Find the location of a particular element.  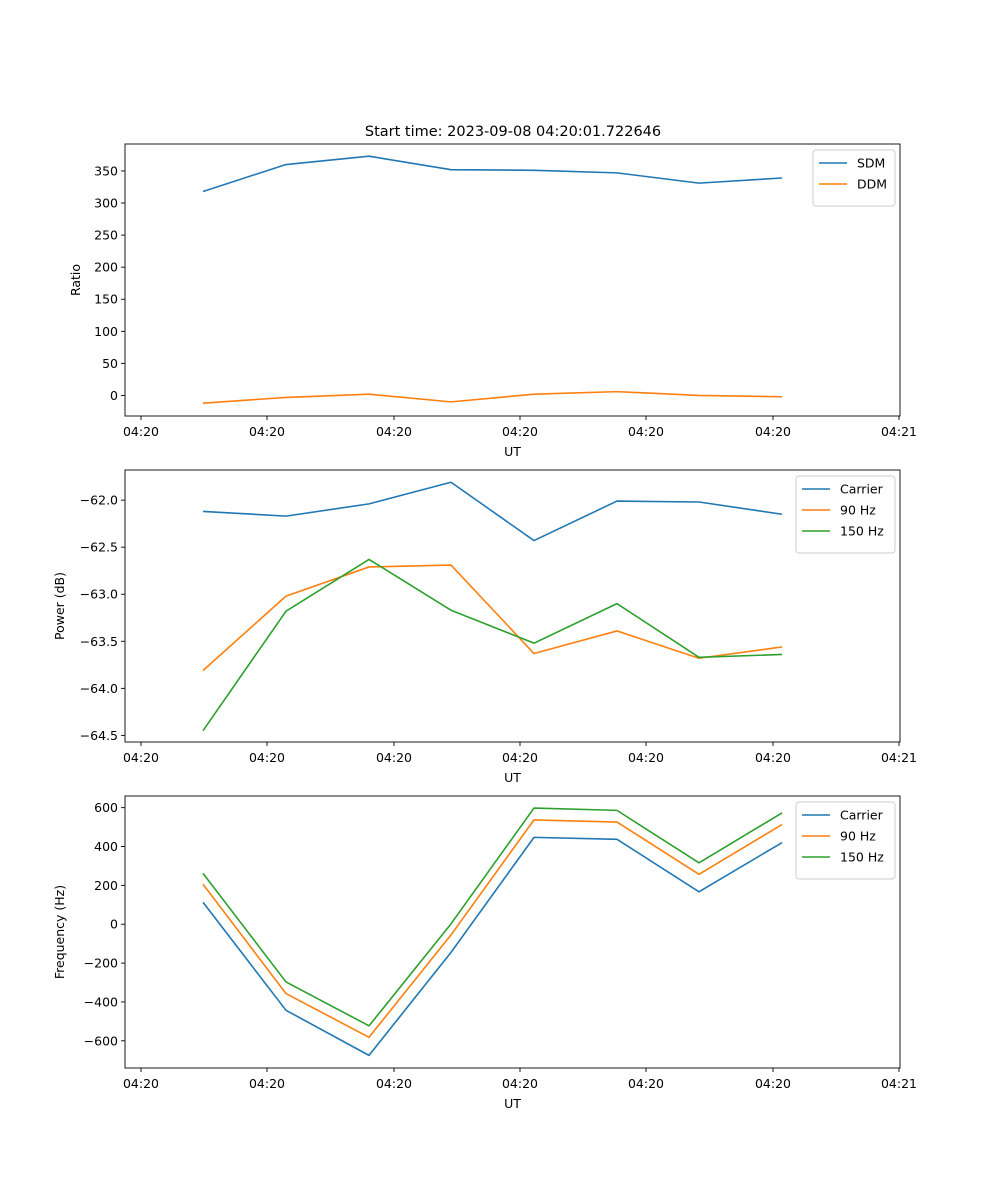

y-tick-label: −63.0 is located at coordinates (99, 594).